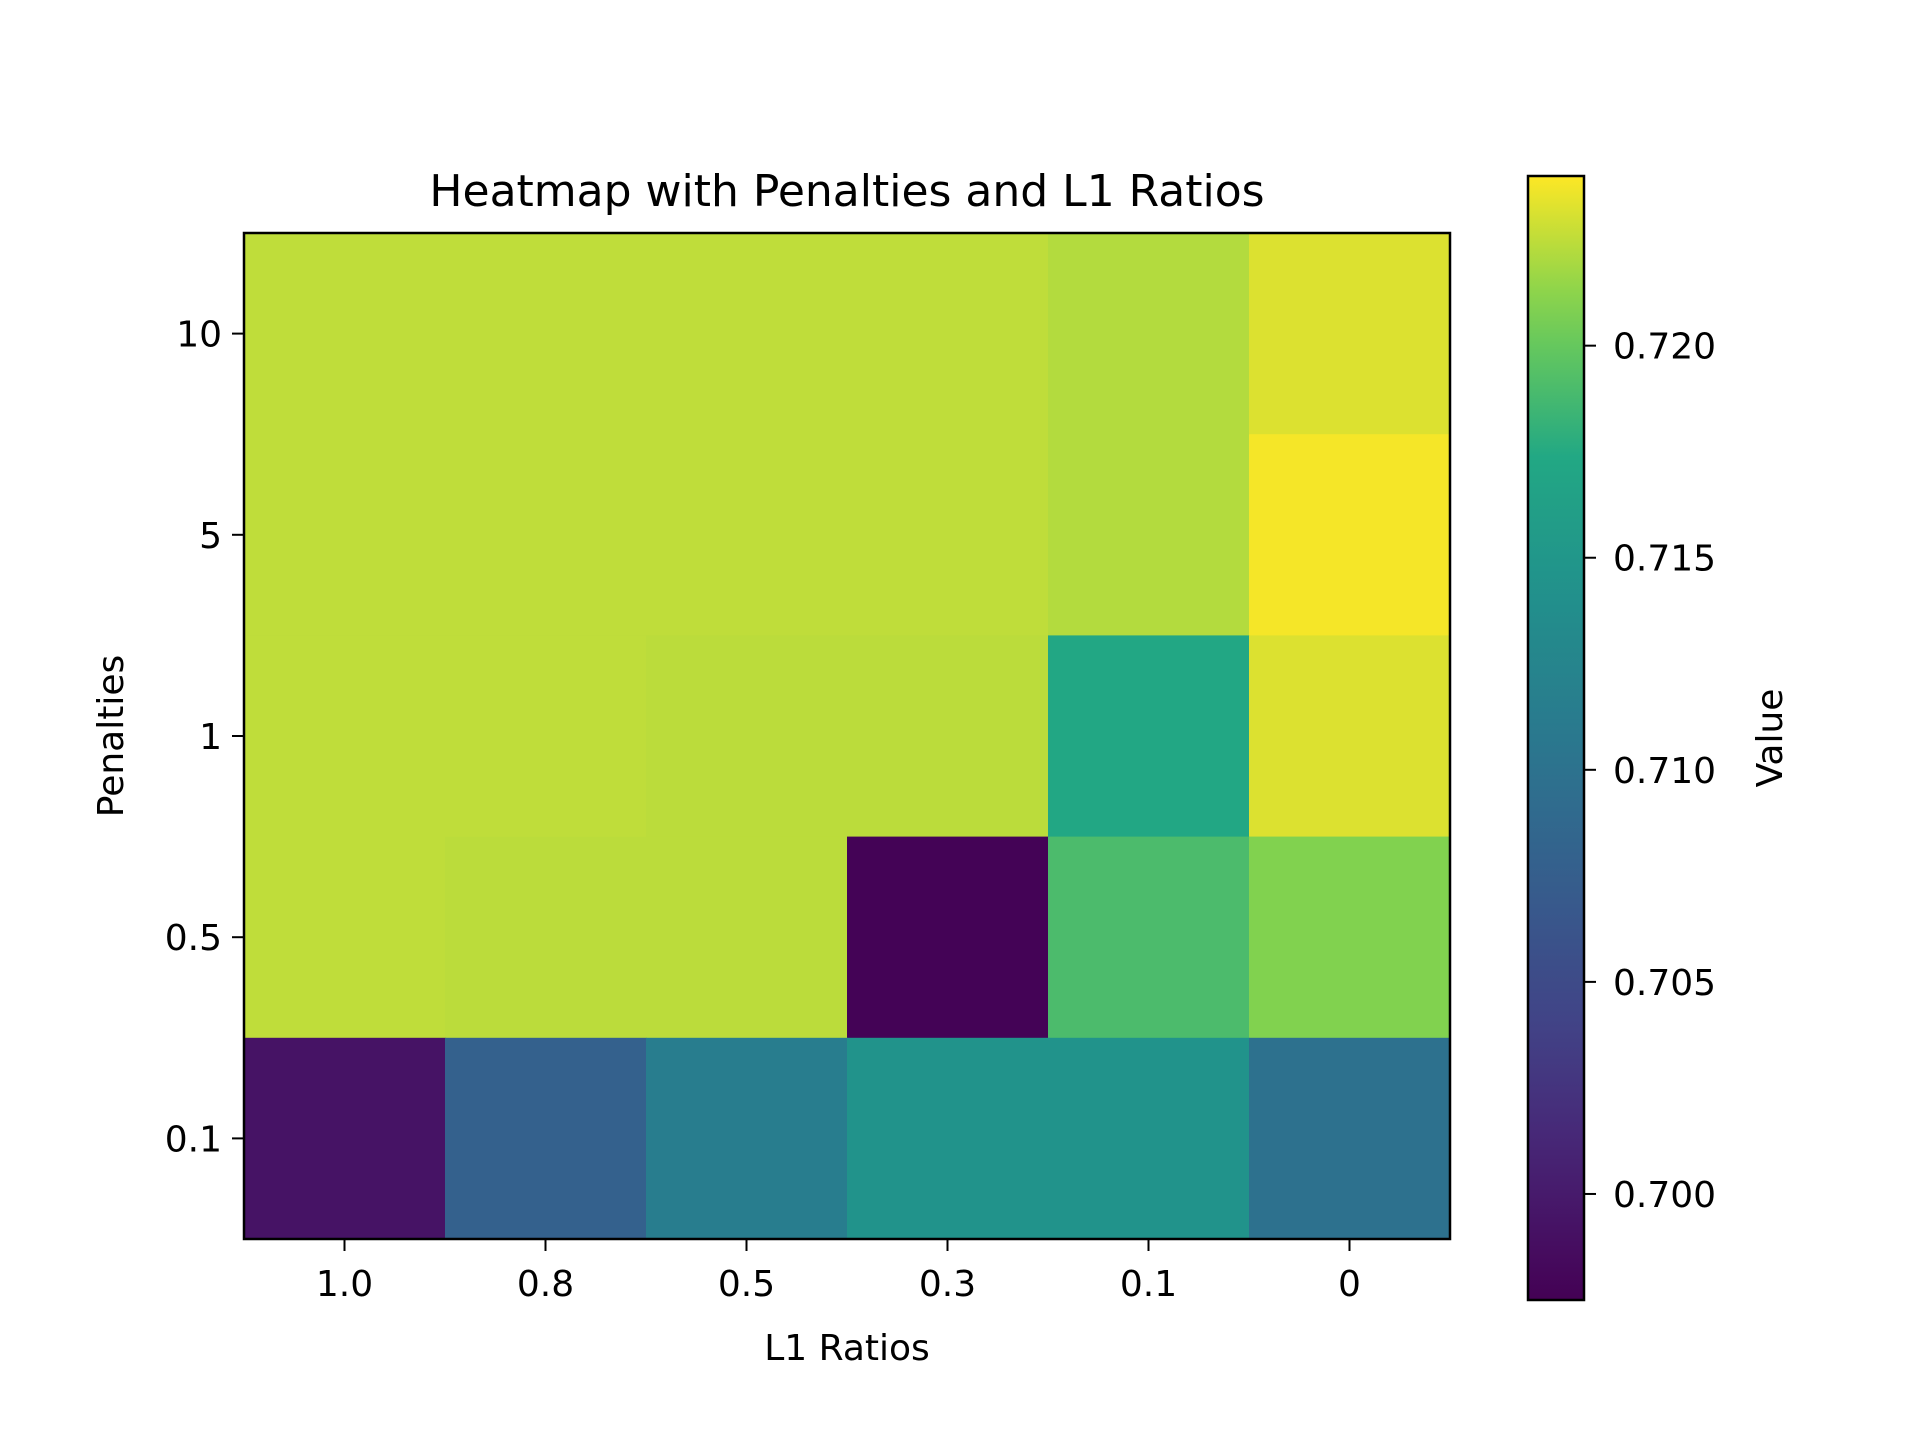 The width and height of the screenshot is (1920, 1440). I want to click on y-tick-label: 10, so click(199, 335).